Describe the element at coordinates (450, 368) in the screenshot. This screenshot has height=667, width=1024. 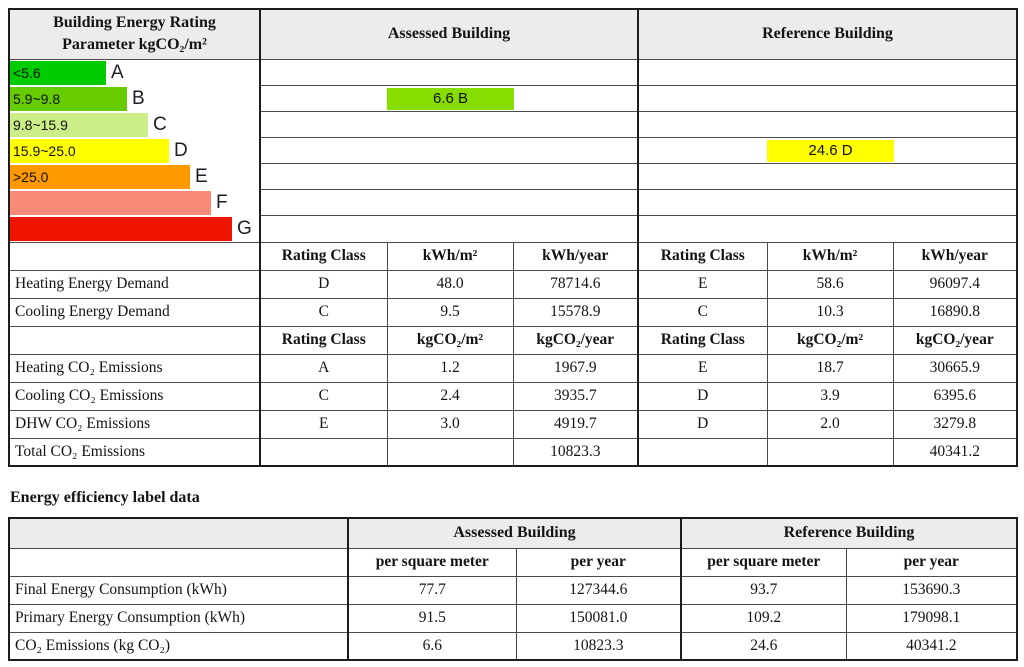
I see `value-cell: 1.2` at that location.